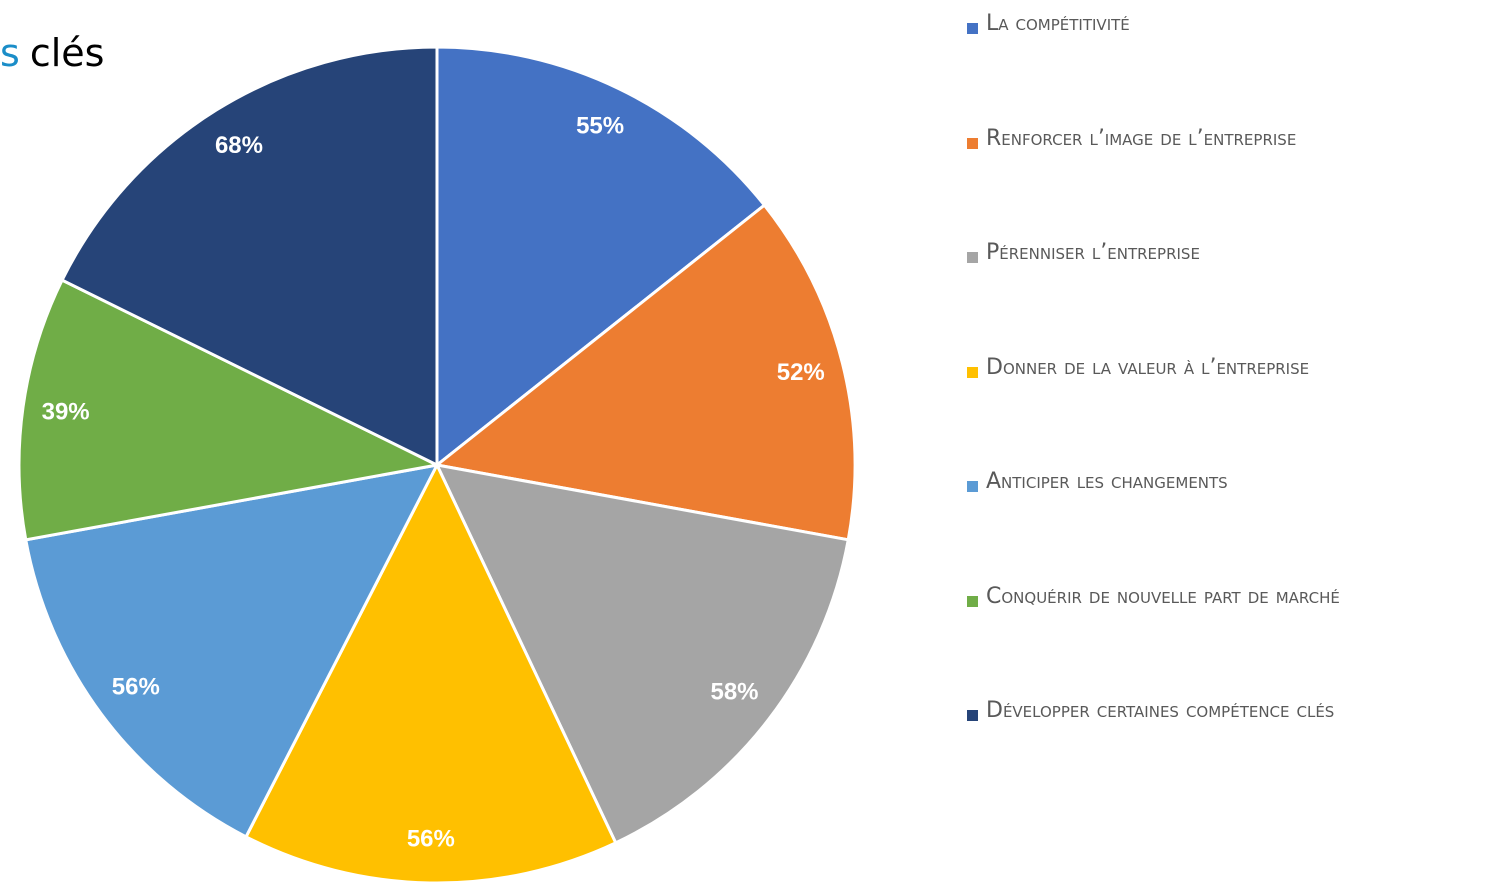 This screenshot has width=1493, height=883. What do you see at coordinates (1058, 23) in the screenshot?
I see `legend-label: La compétitivité` at bounding box center [1058, 23].